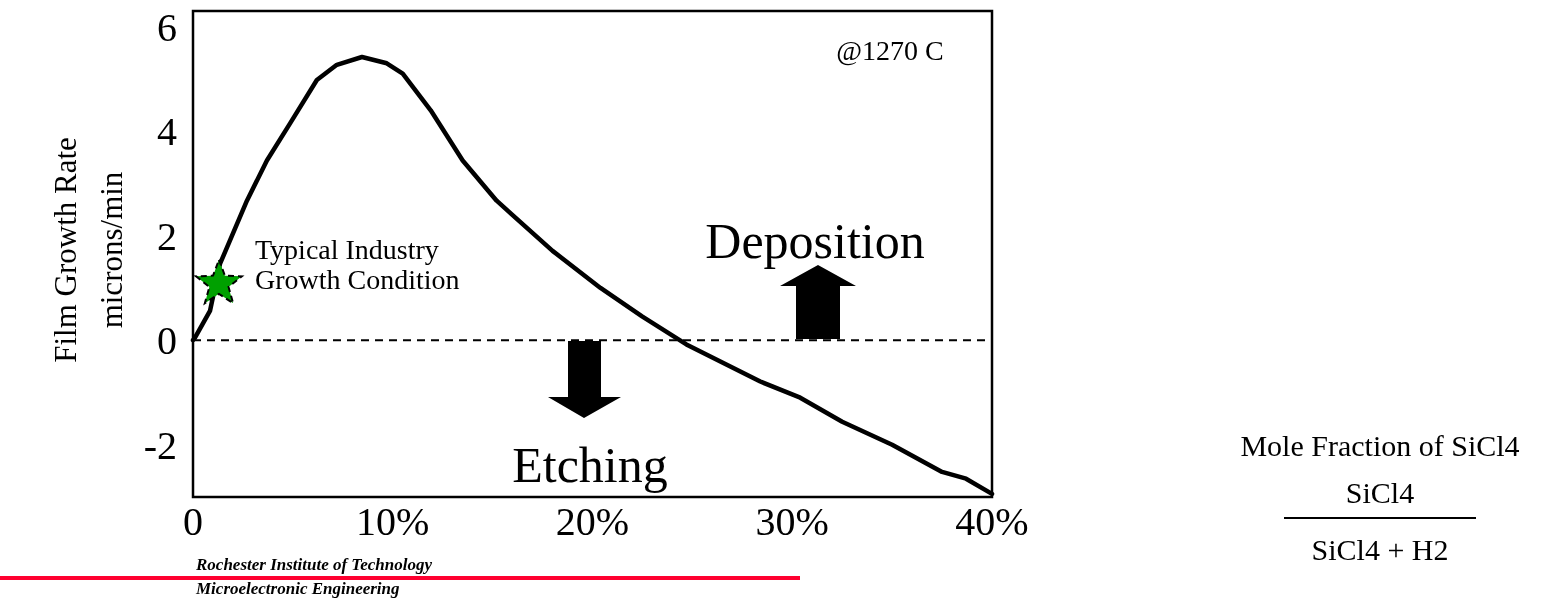  I want to click on y-tick-label: 6, so click(167, 27).